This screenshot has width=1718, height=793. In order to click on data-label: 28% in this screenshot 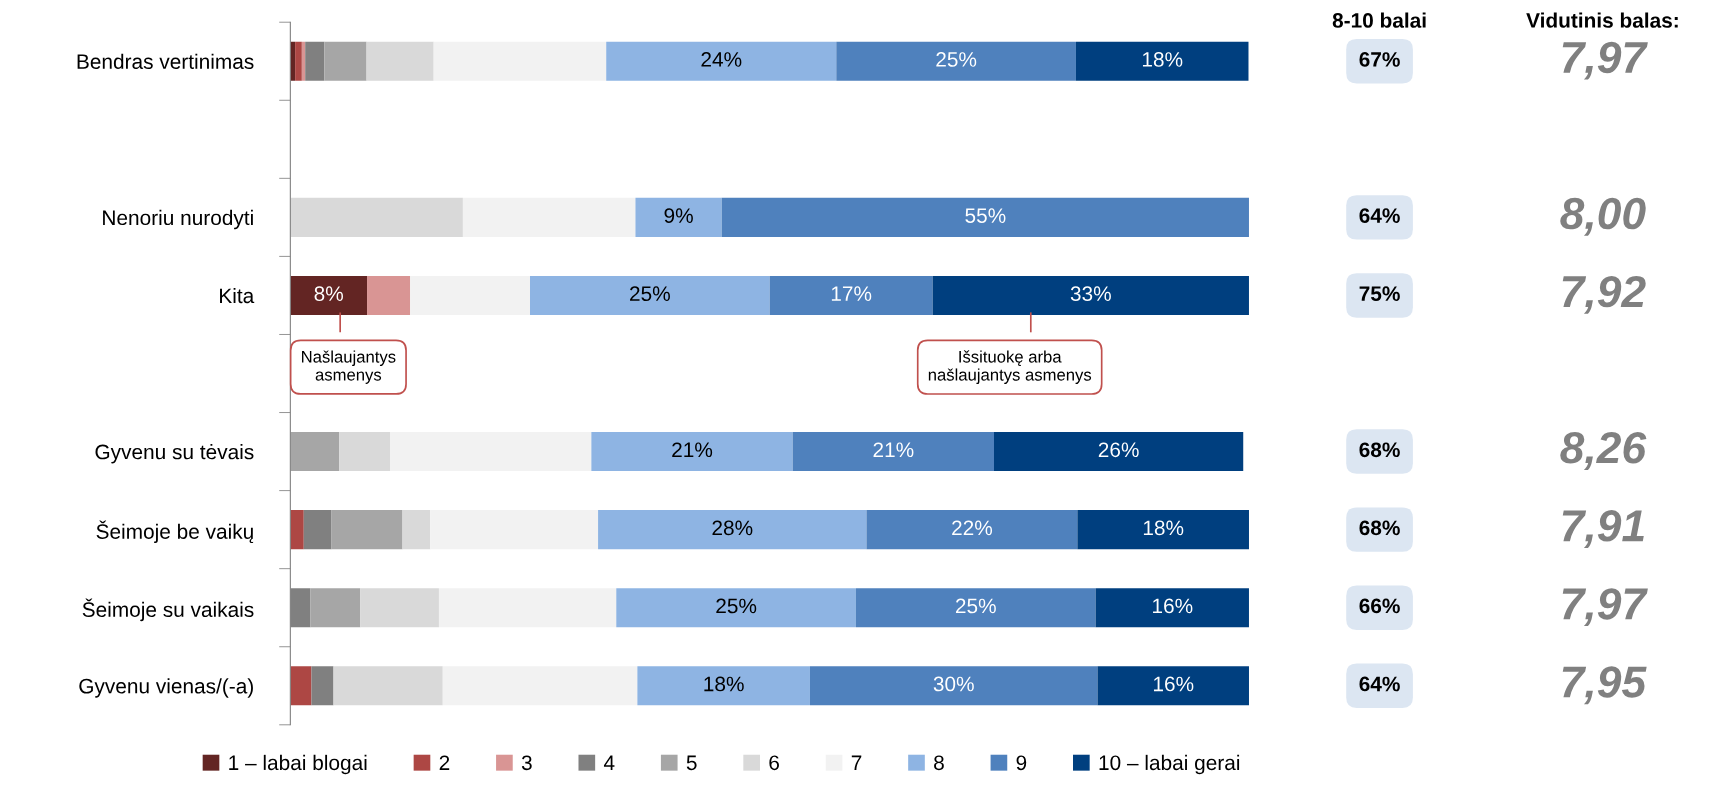, I will do `click(732, 528)`.